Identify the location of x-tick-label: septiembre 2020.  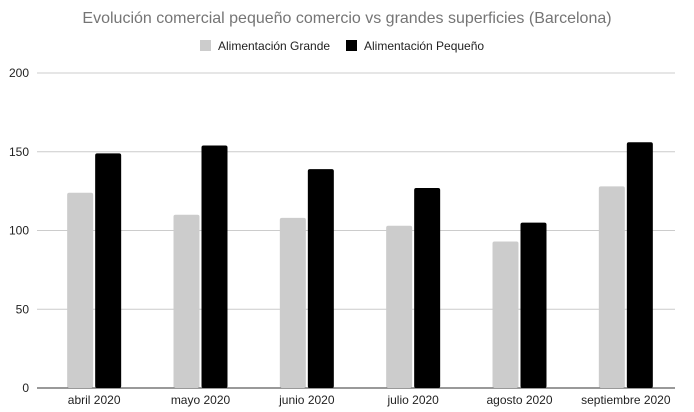
(626, 400).